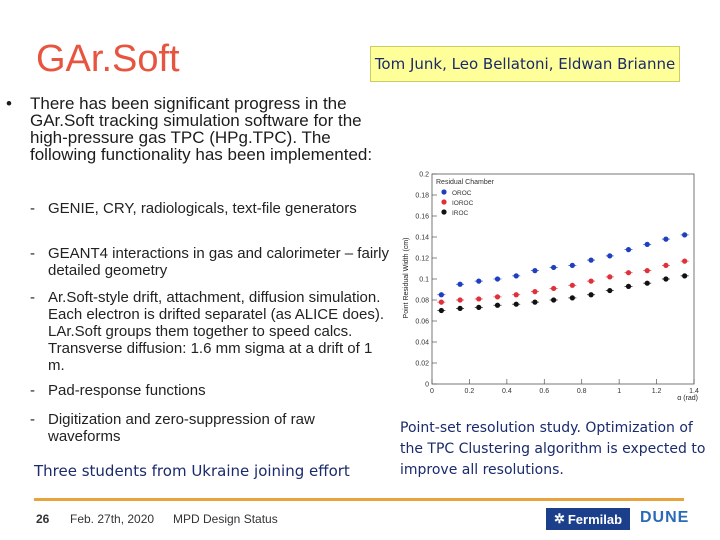 The width and height of the screenshot is (720, 540). I want to click on x-tick-label: 0.6, so click(544, 391).